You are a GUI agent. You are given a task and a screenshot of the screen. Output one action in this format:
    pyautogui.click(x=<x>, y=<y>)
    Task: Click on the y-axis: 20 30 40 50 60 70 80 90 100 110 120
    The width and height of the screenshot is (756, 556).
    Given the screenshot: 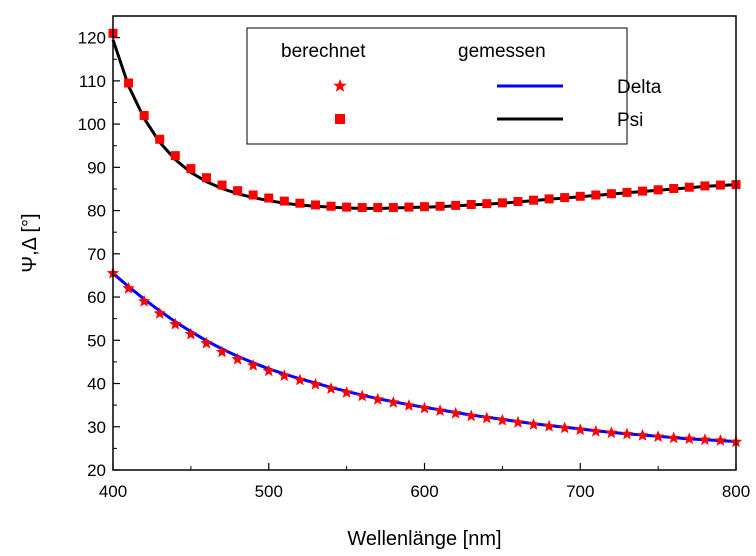 What is the action you would take?
    pyautogui.click(x=99, y=247)
    